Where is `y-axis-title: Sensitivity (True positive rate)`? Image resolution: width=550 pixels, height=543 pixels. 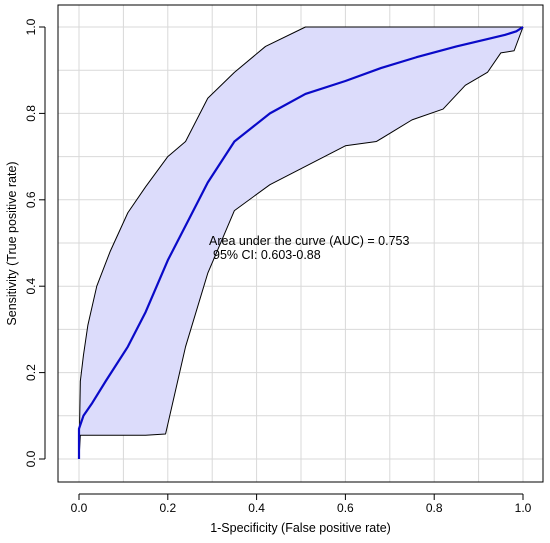 y-axis-title: Sensitivity (True positive rate) is located at coordinates (12, 243).